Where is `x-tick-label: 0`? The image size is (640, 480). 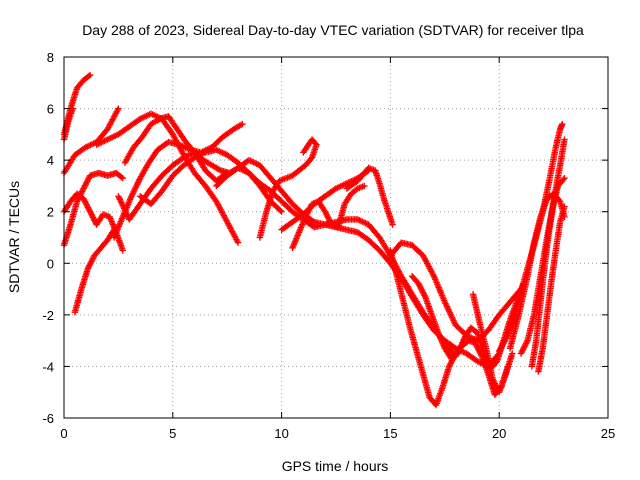 x-tick-label: 0 is located at coordinates (63, 433).